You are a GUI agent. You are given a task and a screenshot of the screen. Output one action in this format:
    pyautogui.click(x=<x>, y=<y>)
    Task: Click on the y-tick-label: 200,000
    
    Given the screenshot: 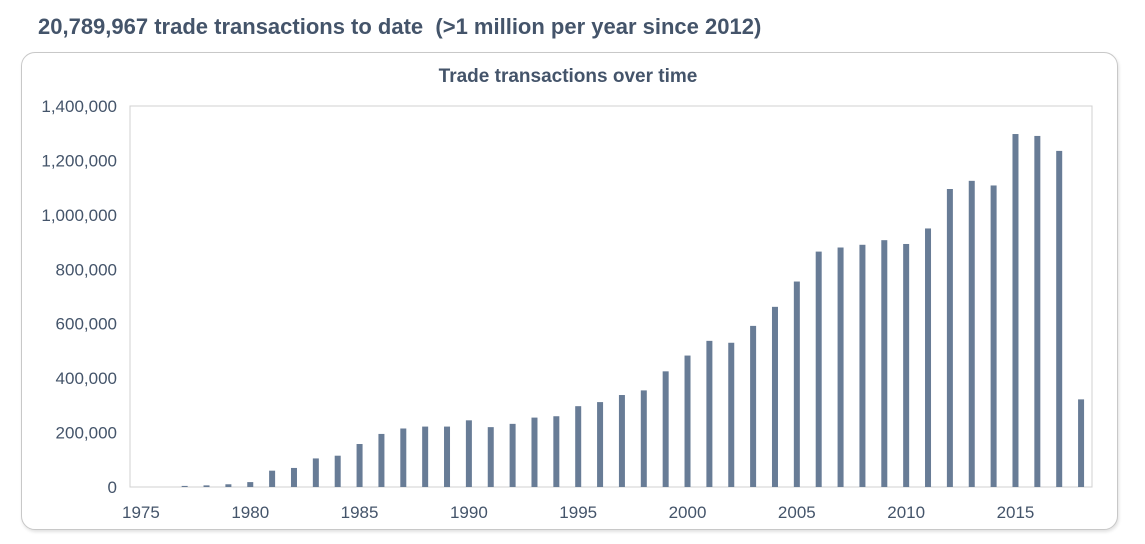 What is the action you would take?
    pyautogui.click(x=86, y=433)
    